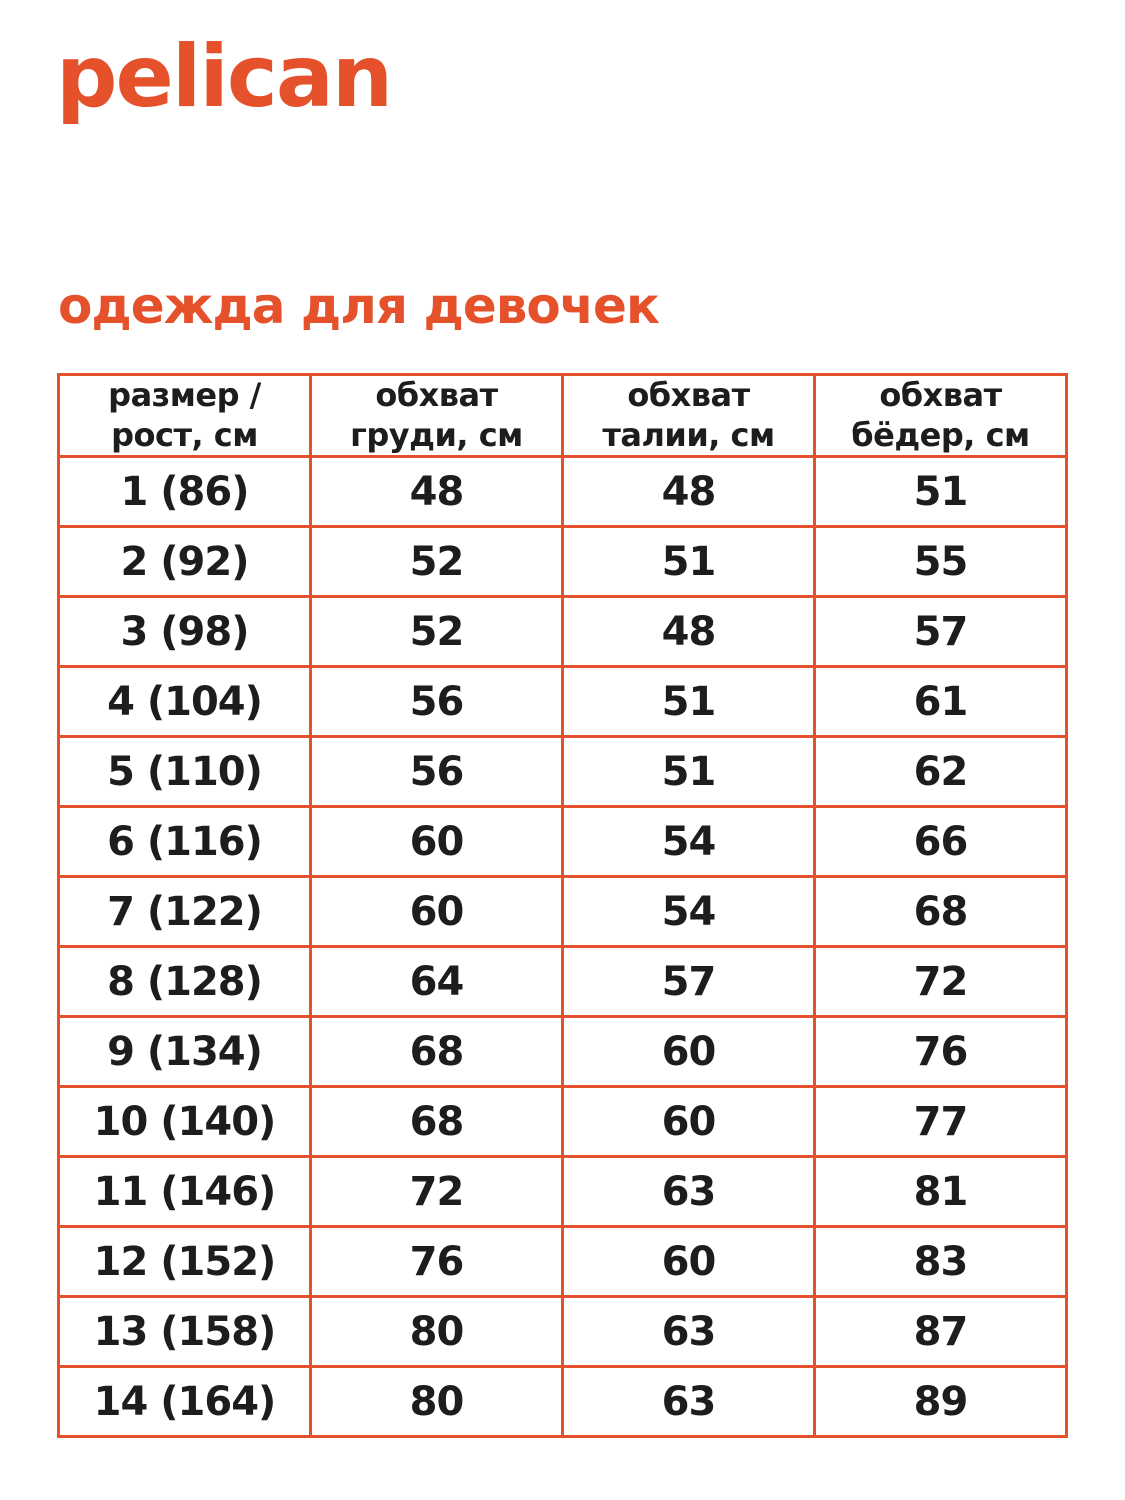 This screenshot has height=1500, width=1125. Describe the element at coordinates (436, 415) in the screenshot. I see `column-header: обхват груди, см` at that location.